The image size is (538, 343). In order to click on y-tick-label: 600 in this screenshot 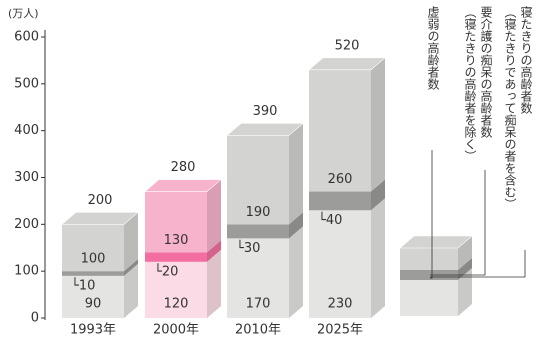, I will do `click(26, 37)`.